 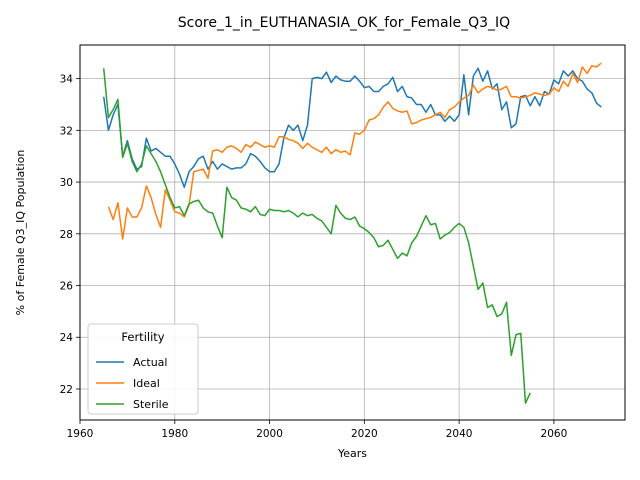 What do you see at coordinates (67, 287) in the screenshot?
I see `y-tick-label: 26` at bounding box center [67, 287].